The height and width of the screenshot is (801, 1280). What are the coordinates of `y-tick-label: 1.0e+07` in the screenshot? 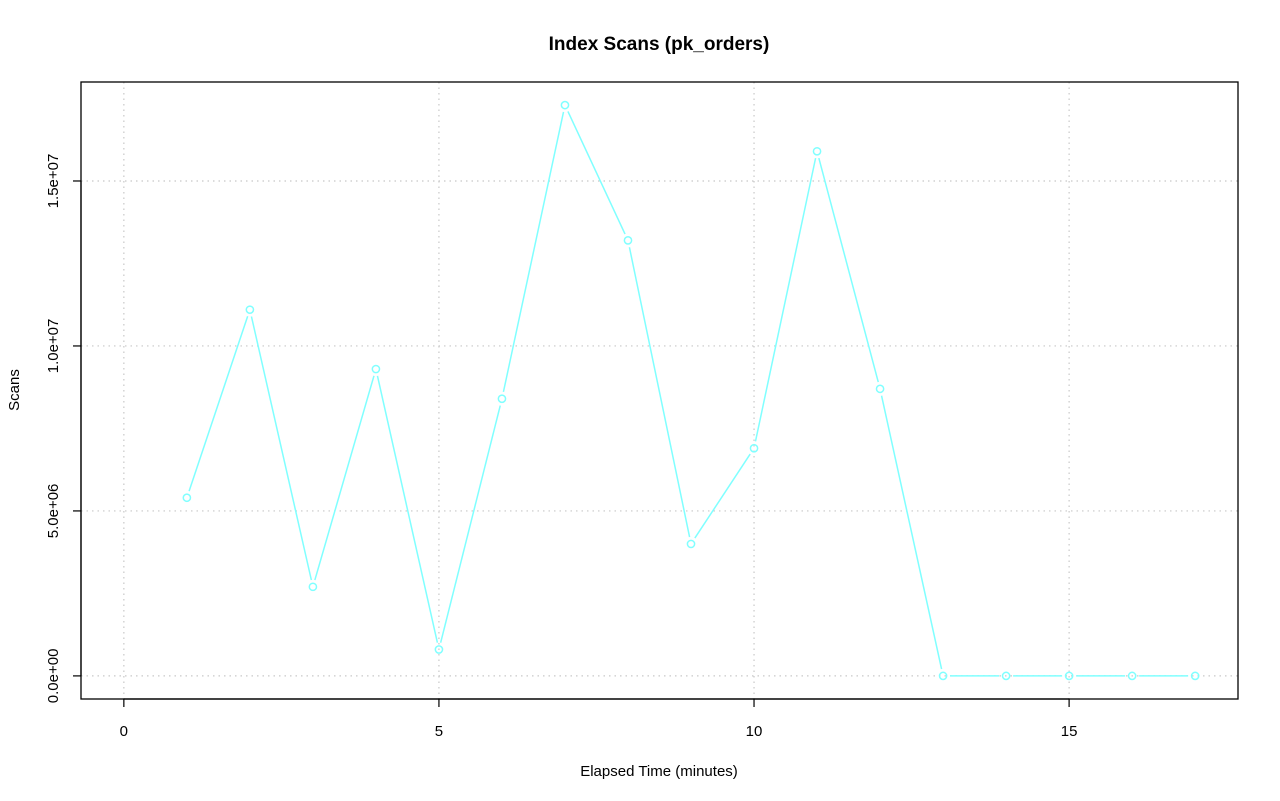 It's located at (53, 346).